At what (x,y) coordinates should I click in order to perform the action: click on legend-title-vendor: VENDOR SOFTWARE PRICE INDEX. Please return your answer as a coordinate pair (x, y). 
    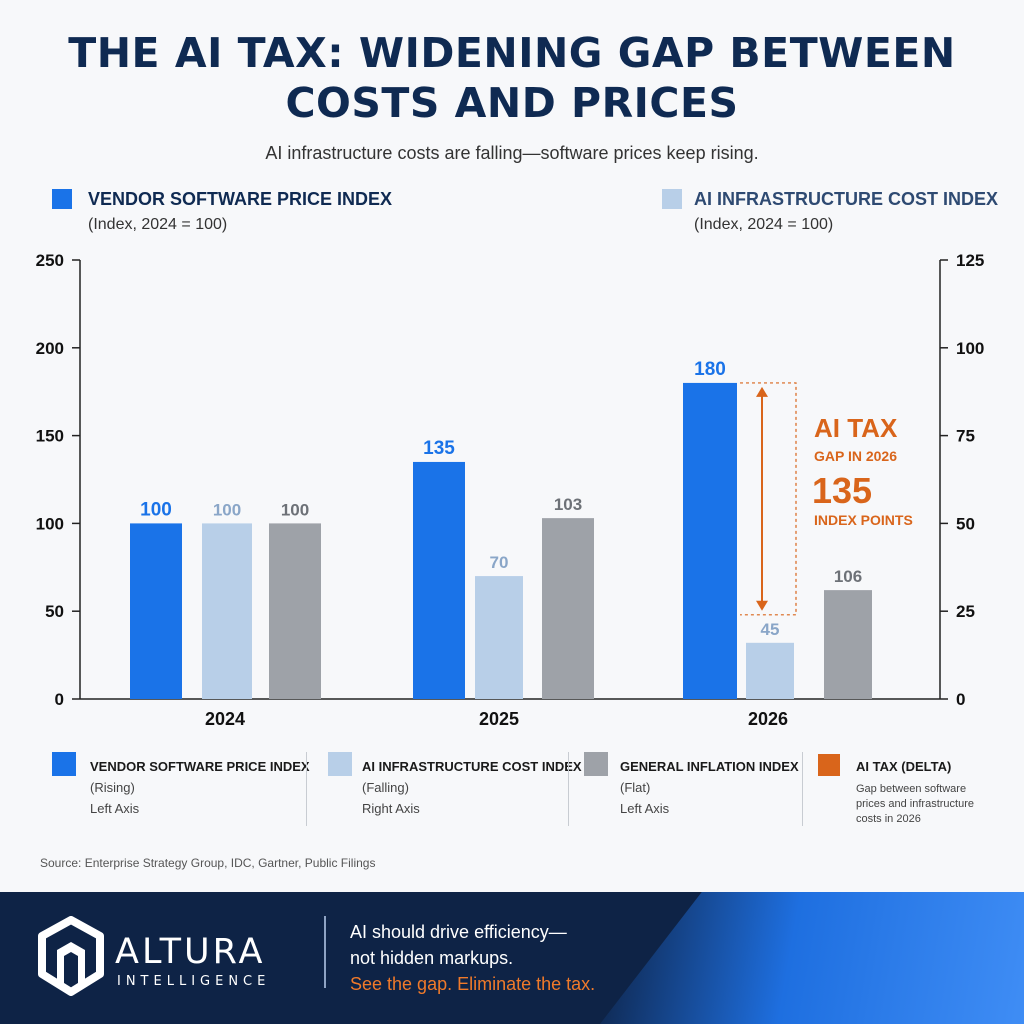
    Looking at the image, I should click on (200, 766).